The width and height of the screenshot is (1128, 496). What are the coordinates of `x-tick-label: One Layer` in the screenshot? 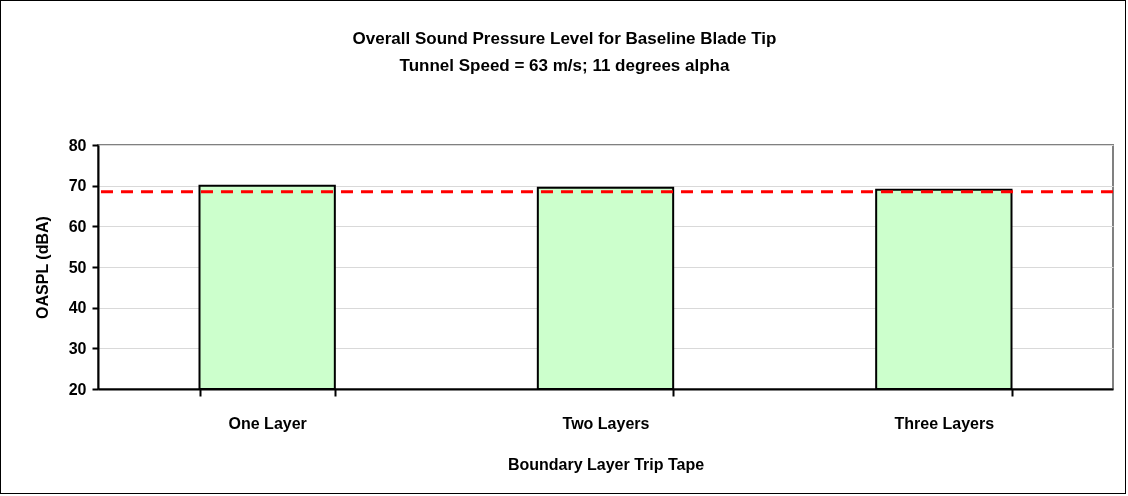 It's located at (267, 423).